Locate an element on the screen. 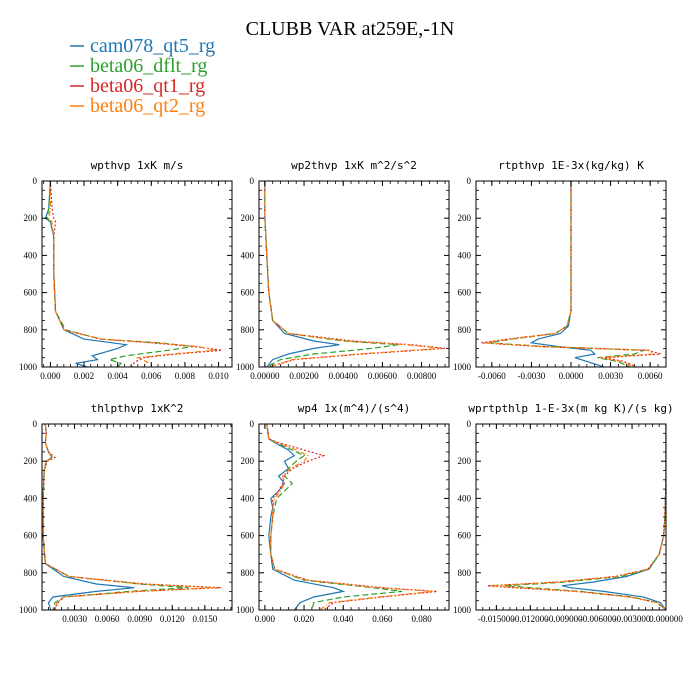  x-tick-label: 0.004 is located at coordinates (118, 376).